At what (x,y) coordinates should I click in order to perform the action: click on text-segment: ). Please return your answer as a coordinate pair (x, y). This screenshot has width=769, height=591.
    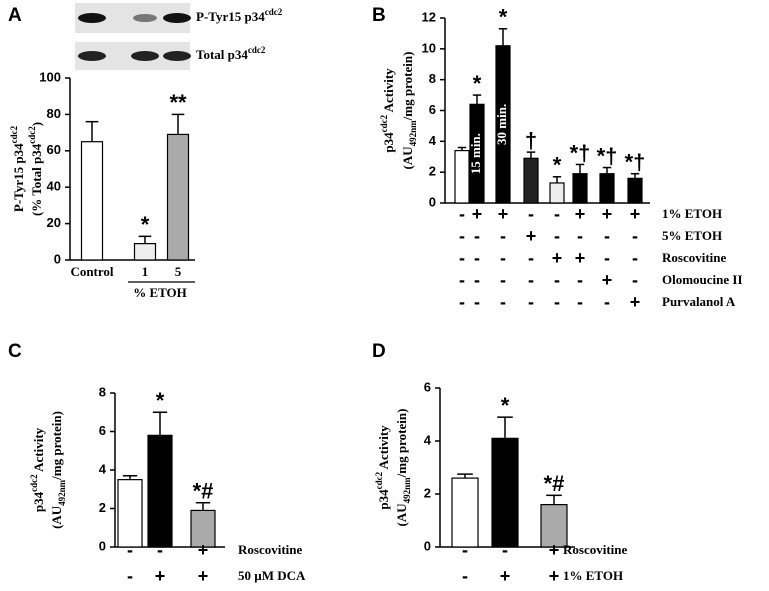
    Looking at the image, I should click on (36, 124).